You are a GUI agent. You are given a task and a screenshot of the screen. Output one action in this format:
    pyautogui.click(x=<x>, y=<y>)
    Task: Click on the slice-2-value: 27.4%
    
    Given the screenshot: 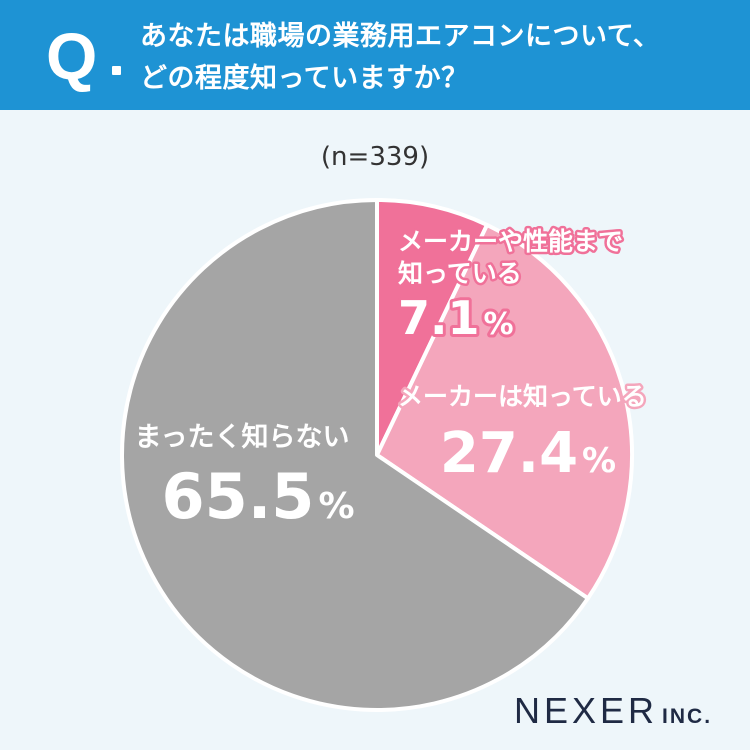 What is the action you would take?
    pyautogui.click(x=528, y=453)
    